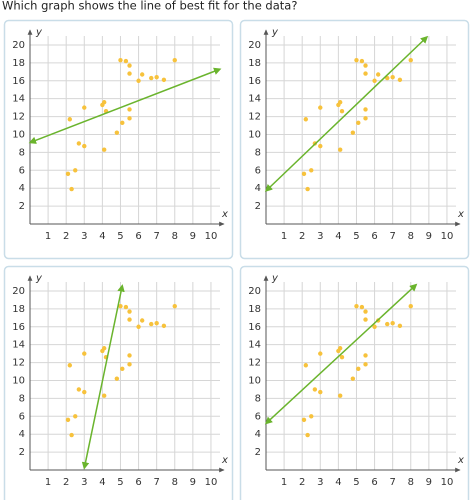 This screenshot has height=504, width=470. Describe the element at coordinates (258, 398) in the screenshot. I see `y-tick-label: 8` at that location.